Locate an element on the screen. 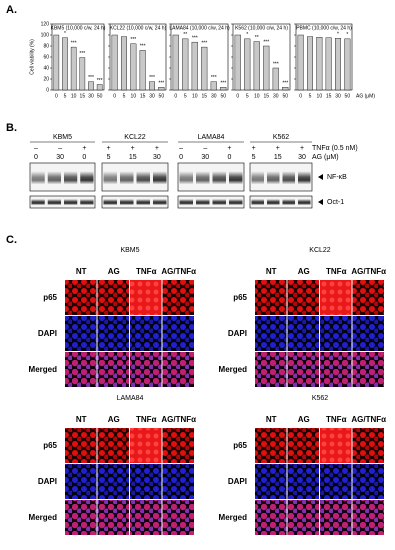  chart-title: PBMC (10,000 c/w, 24 h) is located at coordinates (324, 28).